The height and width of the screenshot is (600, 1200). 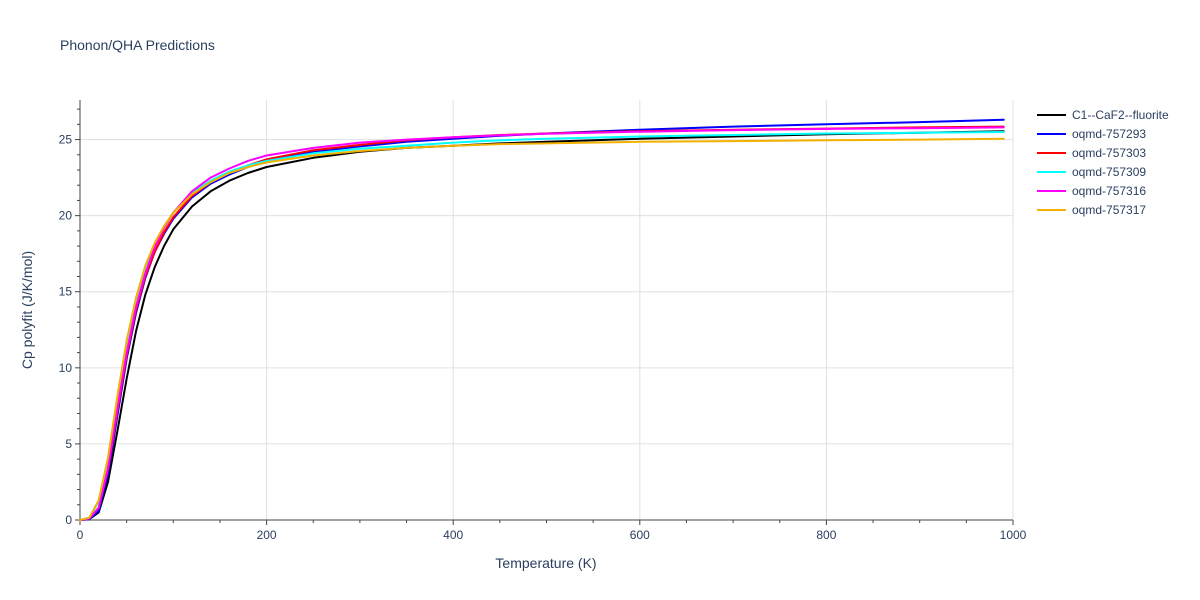 I want to click on x-tick-label: 600, so click(x=640, y=535).